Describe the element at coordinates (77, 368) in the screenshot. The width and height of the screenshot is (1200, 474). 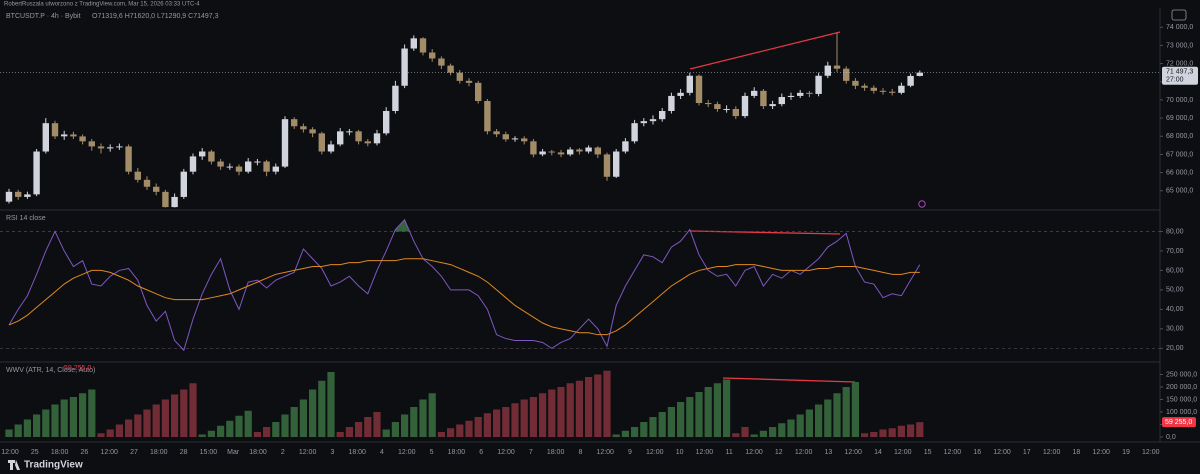
I see `indicator-value: 59 255,0` at that location.